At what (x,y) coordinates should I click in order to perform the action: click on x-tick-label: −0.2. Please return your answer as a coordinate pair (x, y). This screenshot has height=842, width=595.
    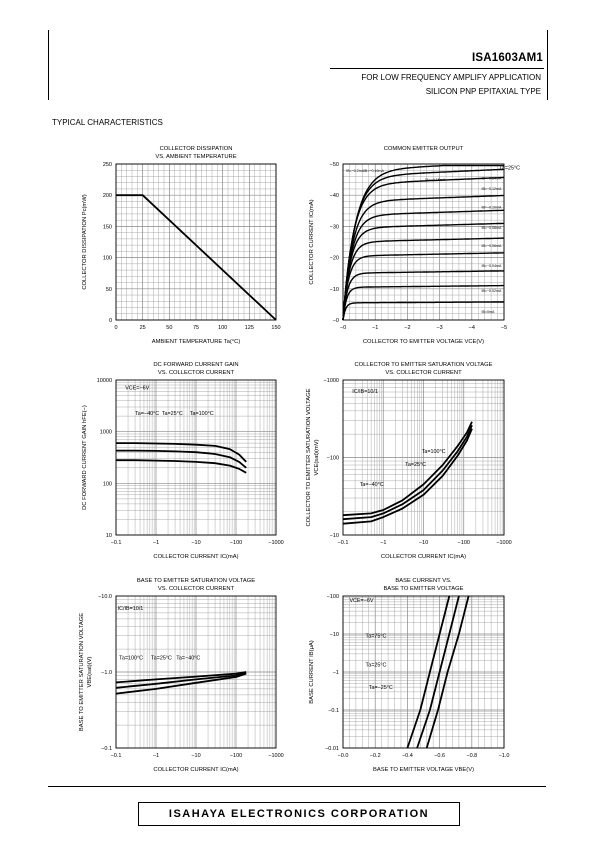
    Looking at the image, I should click on (375, 756).